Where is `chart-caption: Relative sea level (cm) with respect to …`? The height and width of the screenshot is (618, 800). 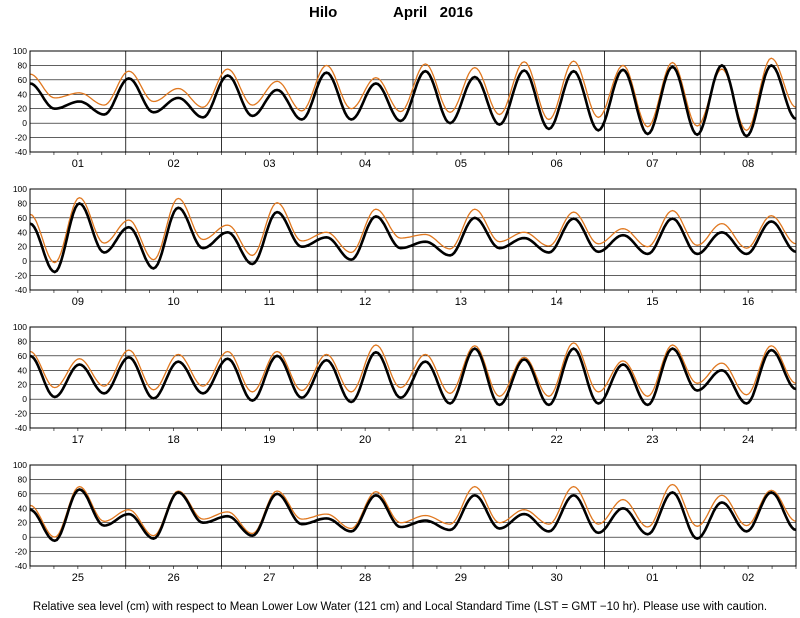
chart-caption: Relative sea level (cm) with respect to … is located at coordinates (400, 607).